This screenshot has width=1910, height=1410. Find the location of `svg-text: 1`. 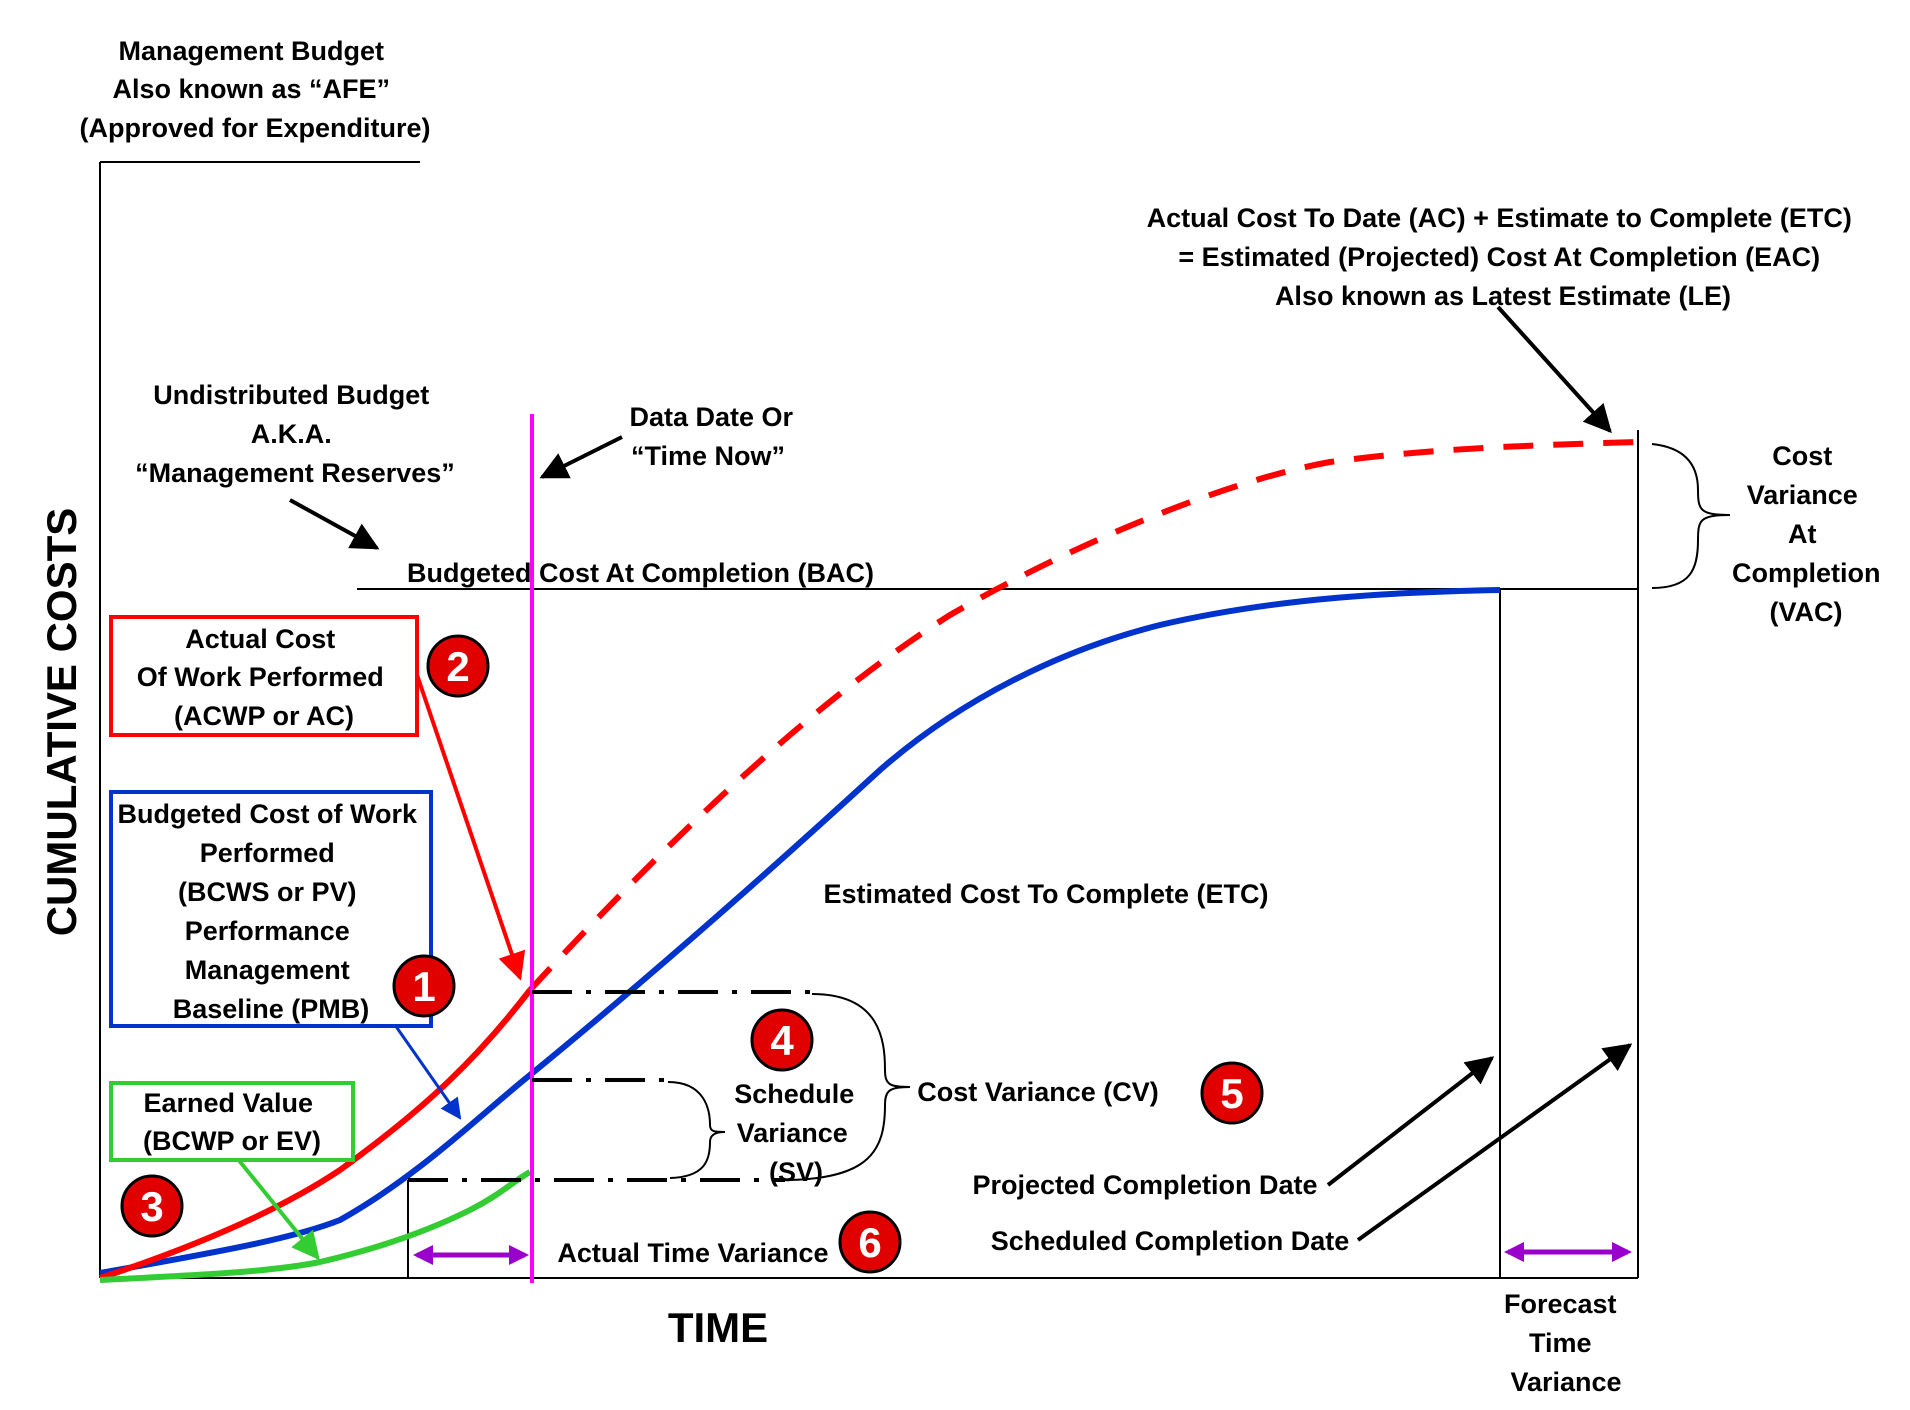

svg-text: 1 is located at coordinates (423, 986).